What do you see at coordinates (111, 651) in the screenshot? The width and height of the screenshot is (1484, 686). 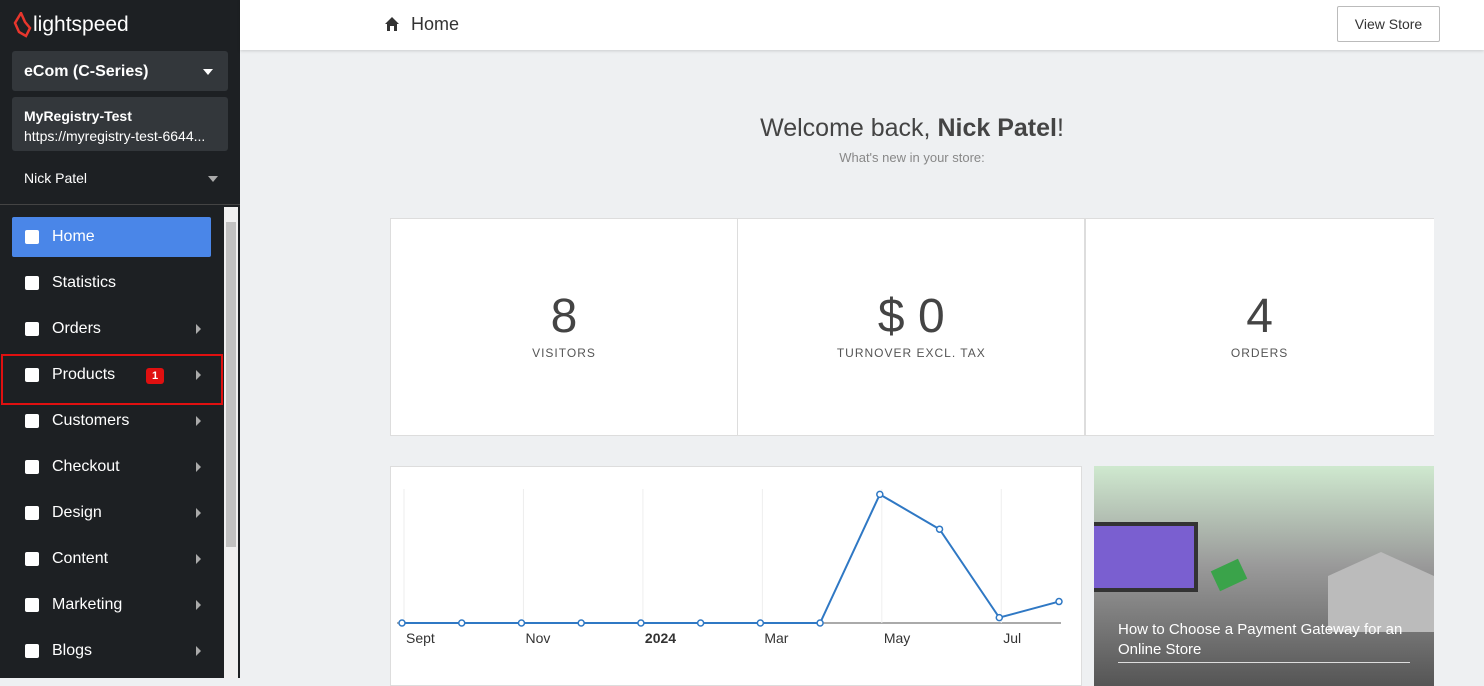 I see `menu-item: Blogs` at bounding box center [111, 651].